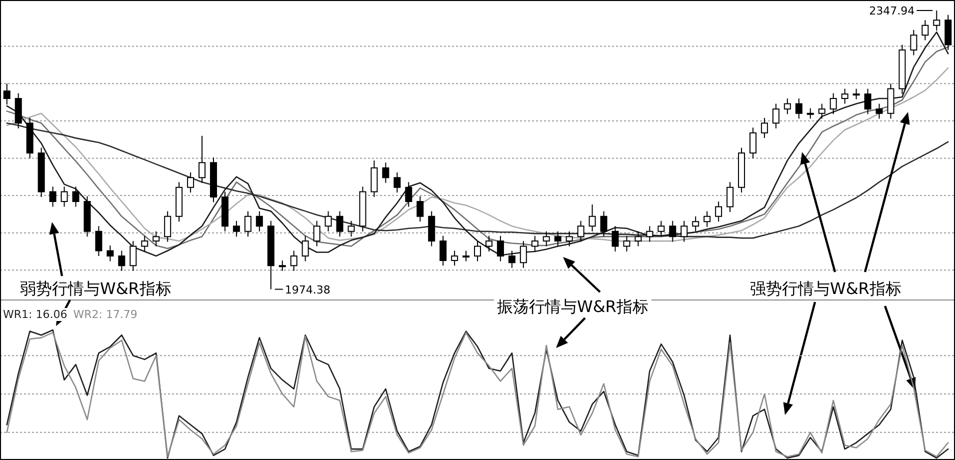  What do you see at coordinates (826, 288) in the screenshot?
I see `annotation: 强势行情与W&R指标` at bounding box center [826, 288].